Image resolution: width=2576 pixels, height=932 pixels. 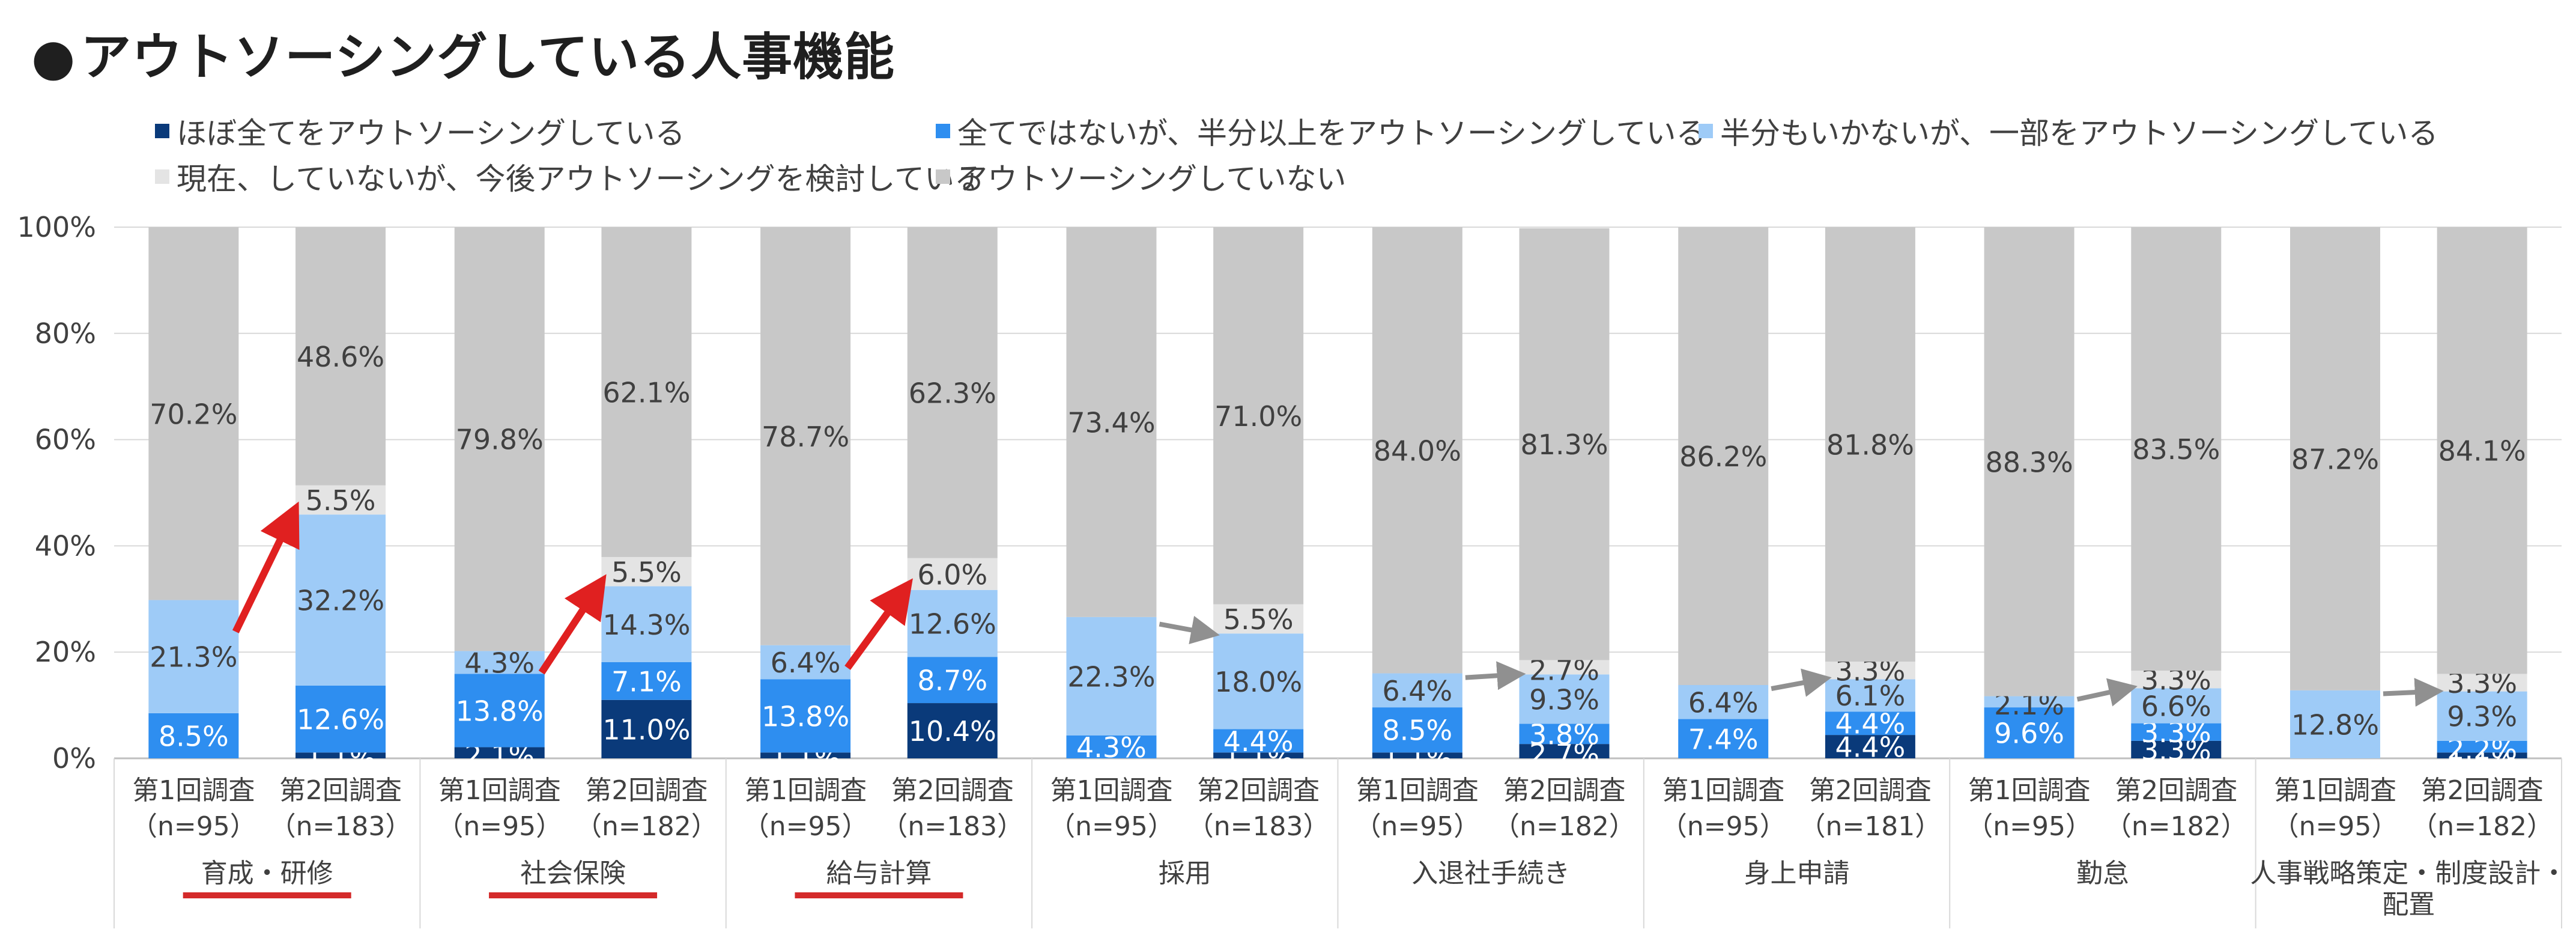 What do you see at coordinates (65, 652) in the screenshot?
I see `y-tick-label-20: 20%` at bounding box center [65, 652].